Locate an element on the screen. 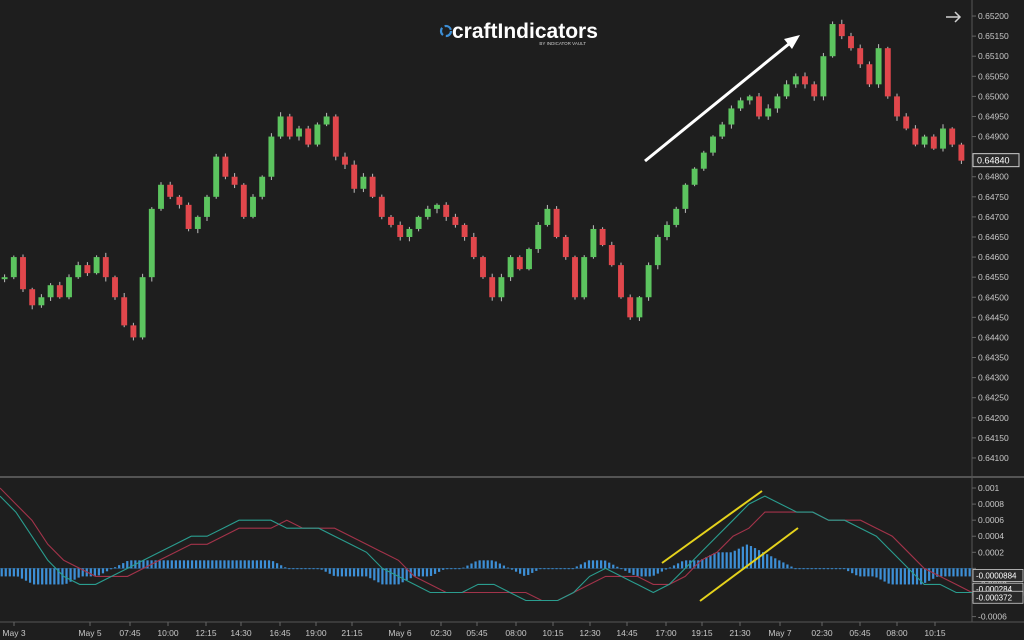  time-tick-label: 19:15 is located at coordinates (702, 633).